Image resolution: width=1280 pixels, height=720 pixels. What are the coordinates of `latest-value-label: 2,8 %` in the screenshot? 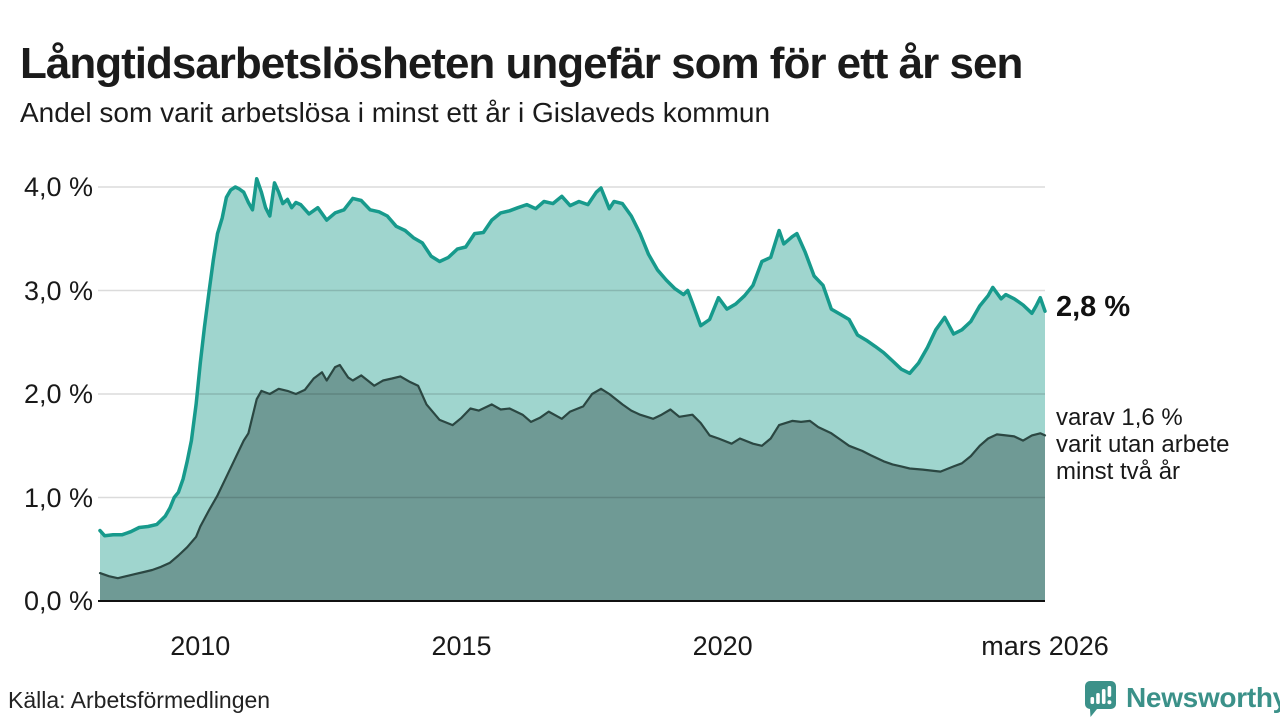 It's located at (1093, 307).